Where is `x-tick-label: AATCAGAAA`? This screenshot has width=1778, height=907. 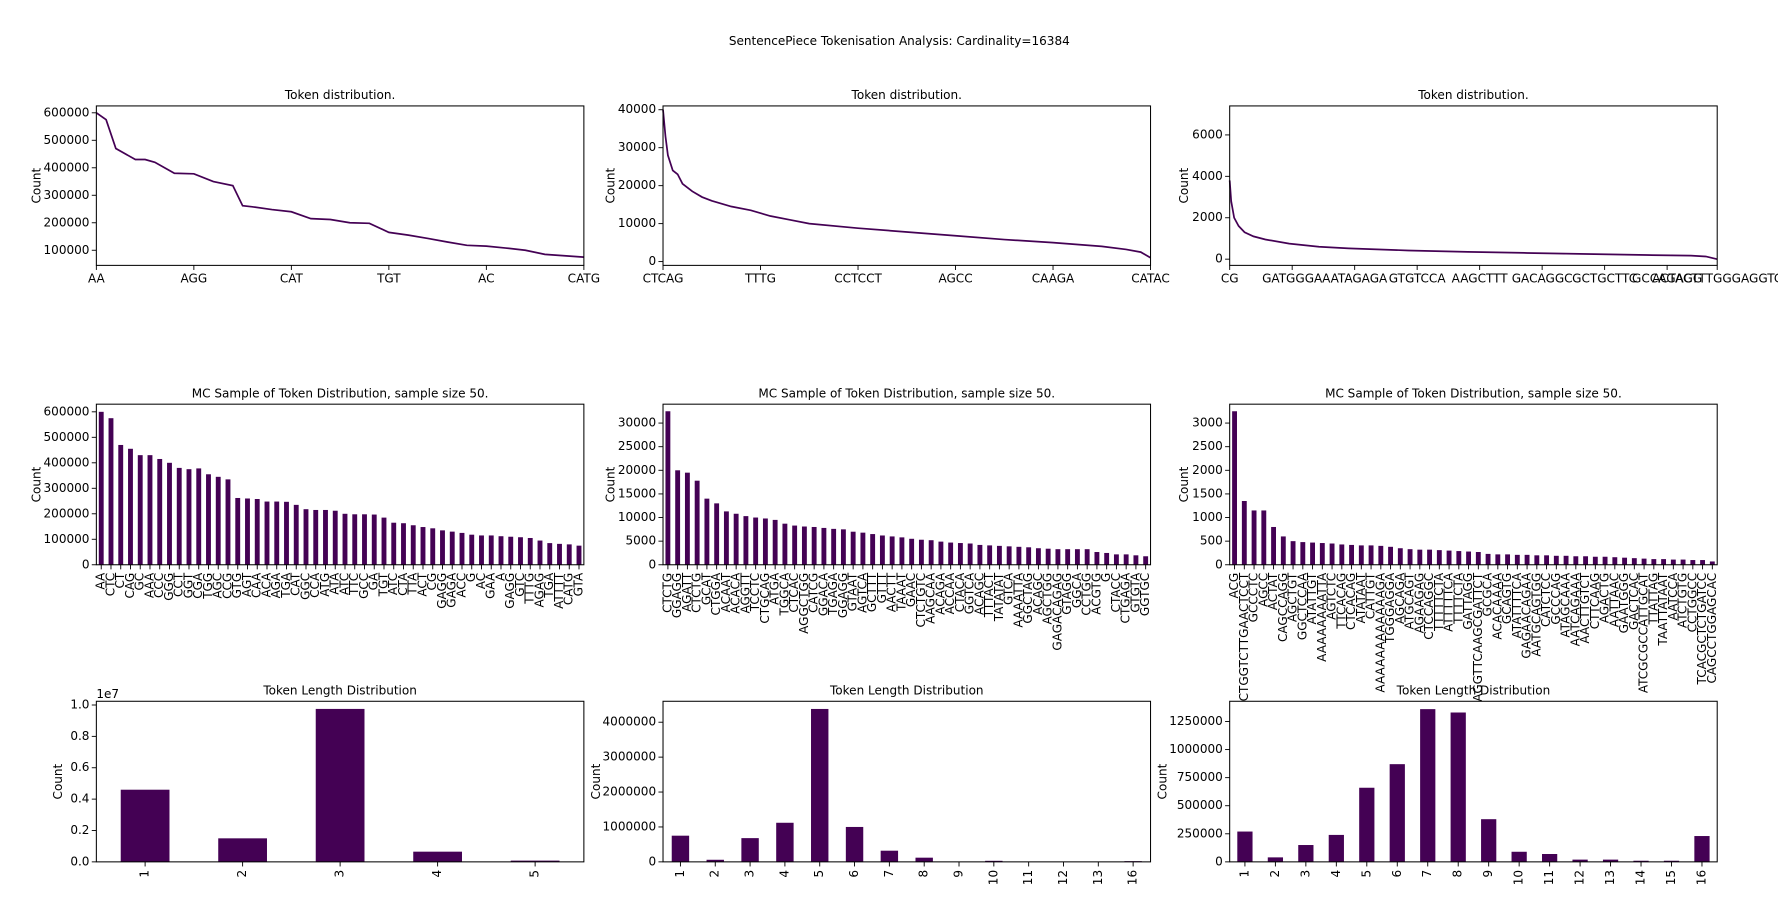 x-tick-label: AATCAGAAA is located at coordinates (1575, 609).